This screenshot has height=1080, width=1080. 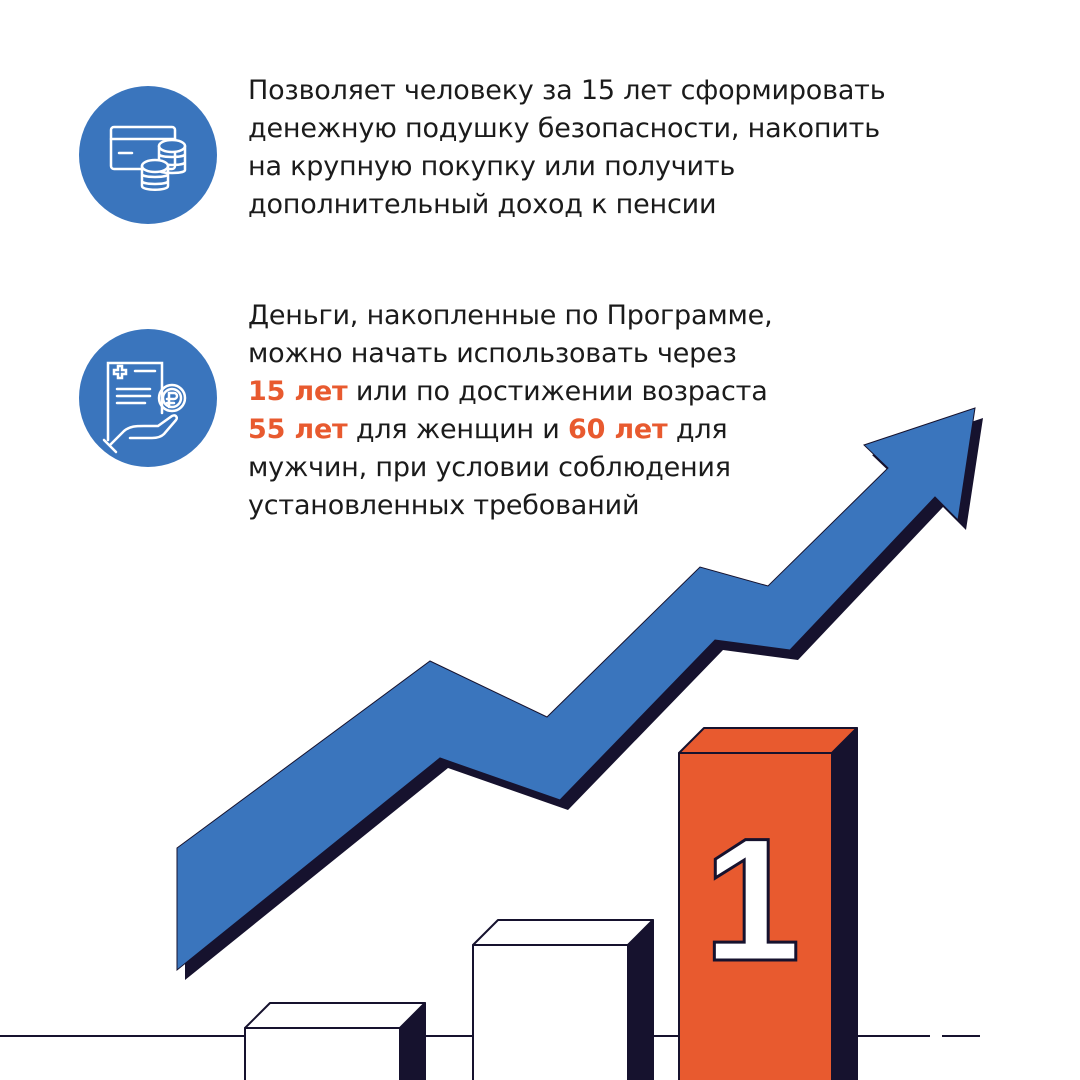 I want to click on text-line: Деньги, накопленные по Программе,, so click(x=510, y=315).